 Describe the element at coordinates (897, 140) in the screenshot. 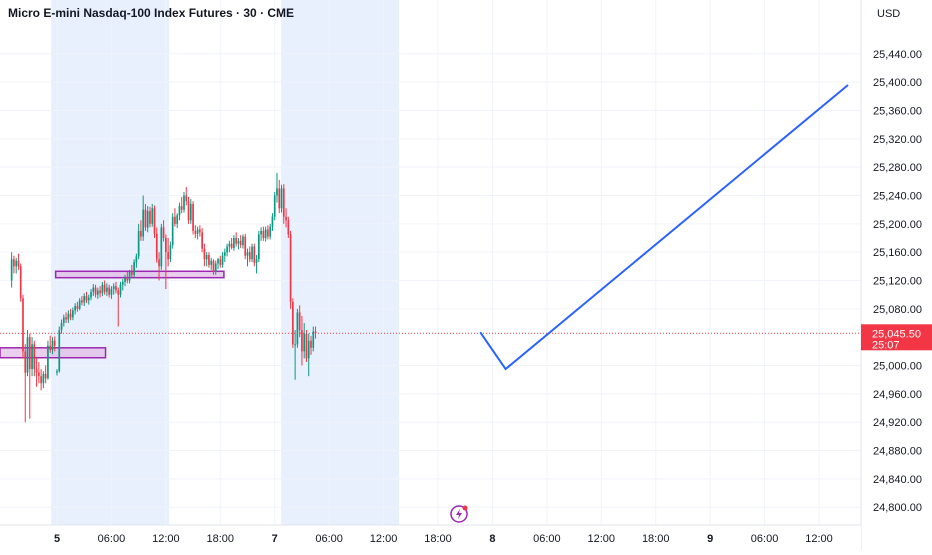

I see `y-tick-label: 25,320.00` at that location.